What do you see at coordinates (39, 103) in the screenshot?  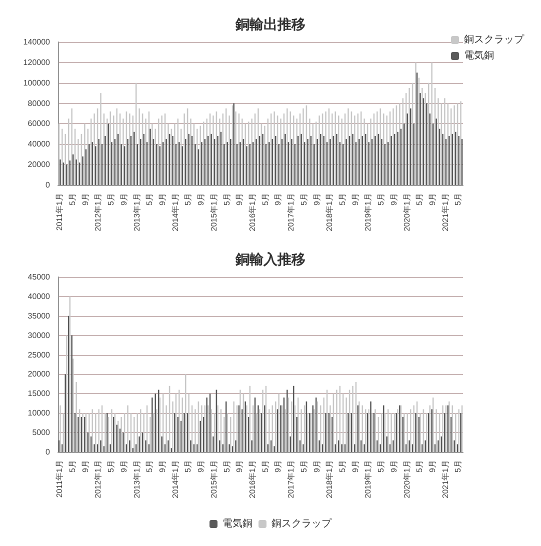 I see `y-tick-label: 80000` at bounding box center [39, 103].